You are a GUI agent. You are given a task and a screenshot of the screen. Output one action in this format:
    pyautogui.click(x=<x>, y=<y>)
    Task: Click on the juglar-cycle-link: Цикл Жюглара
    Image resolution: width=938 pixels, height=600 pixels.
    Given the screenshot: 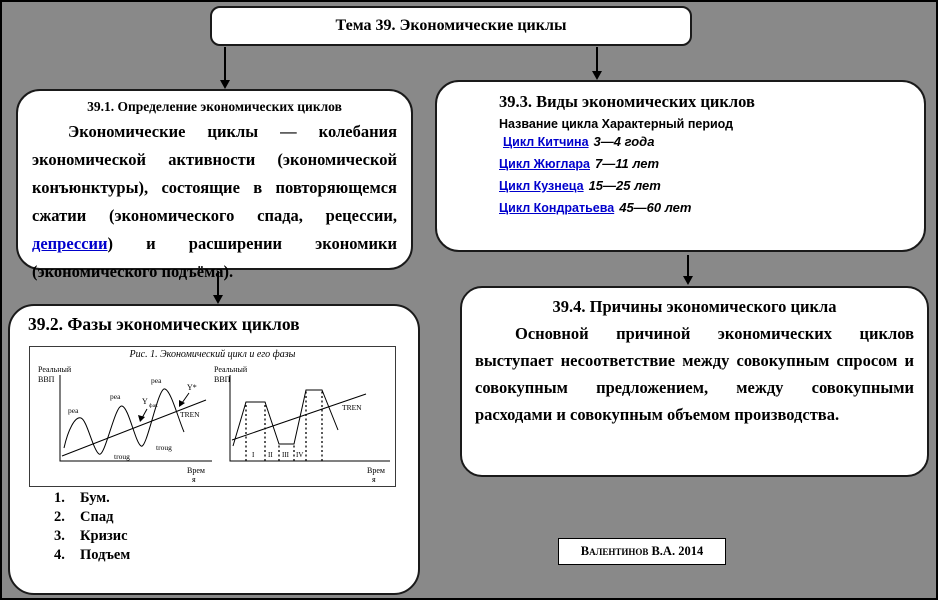 What is the action you would take?
    pyautogui.click(x=544, y=164)
    